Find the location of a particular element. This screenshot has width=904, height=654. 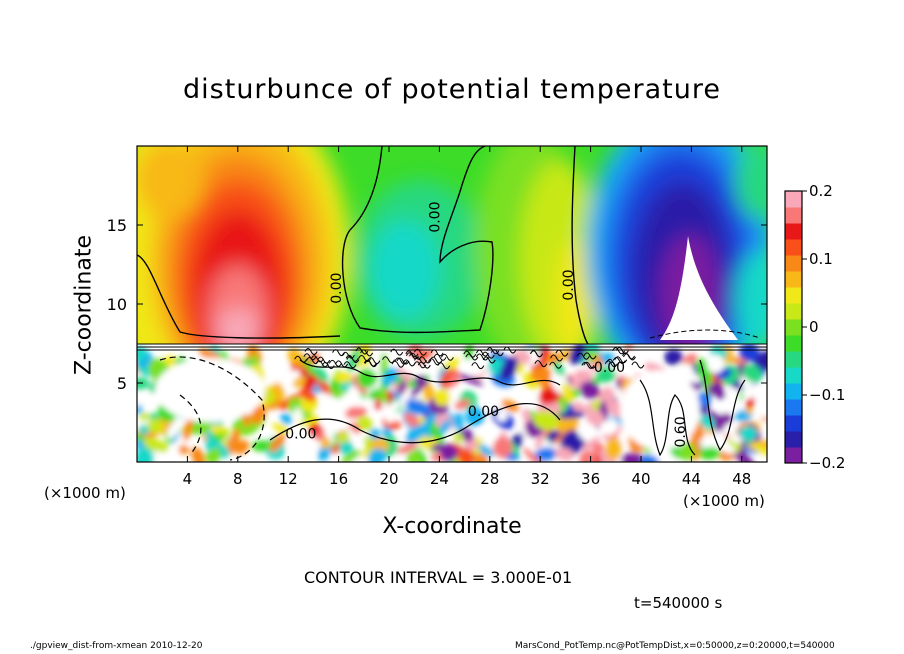

x-tick-label: 48 is located at coordinates (741, 479).